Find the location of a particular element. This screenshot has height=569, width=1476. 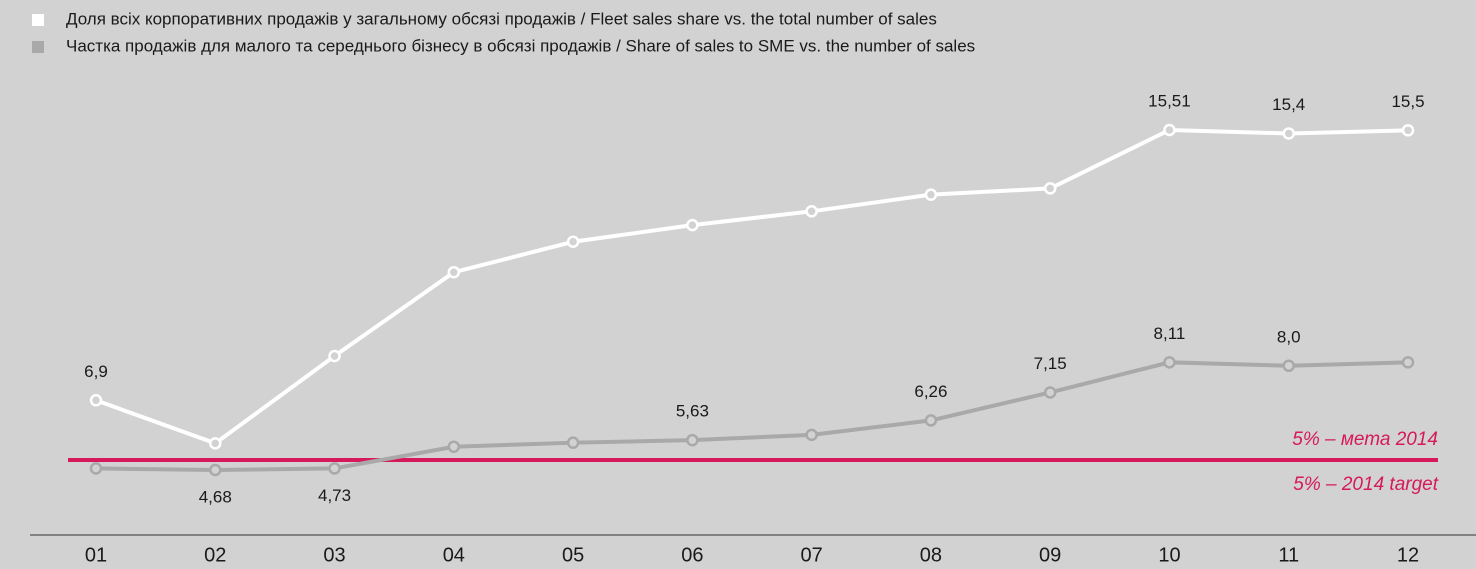

x-tick-label: 04 is located at coordinates (454, 555).